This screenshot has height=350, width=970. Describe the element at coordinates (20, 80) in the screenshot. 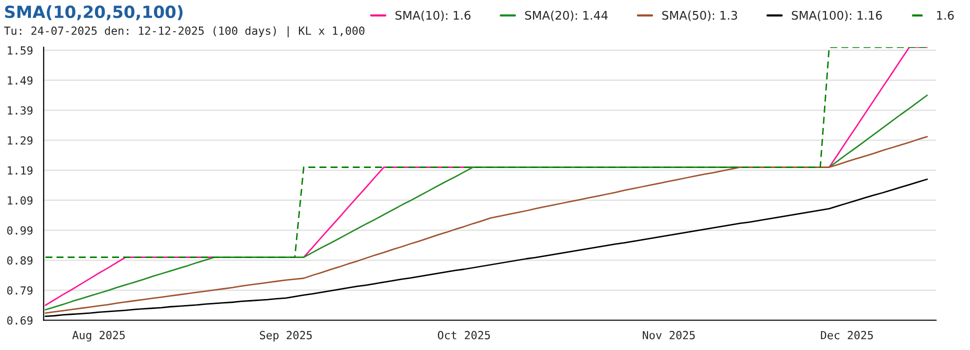

I see `y-tick-label: 1.49` at that location.